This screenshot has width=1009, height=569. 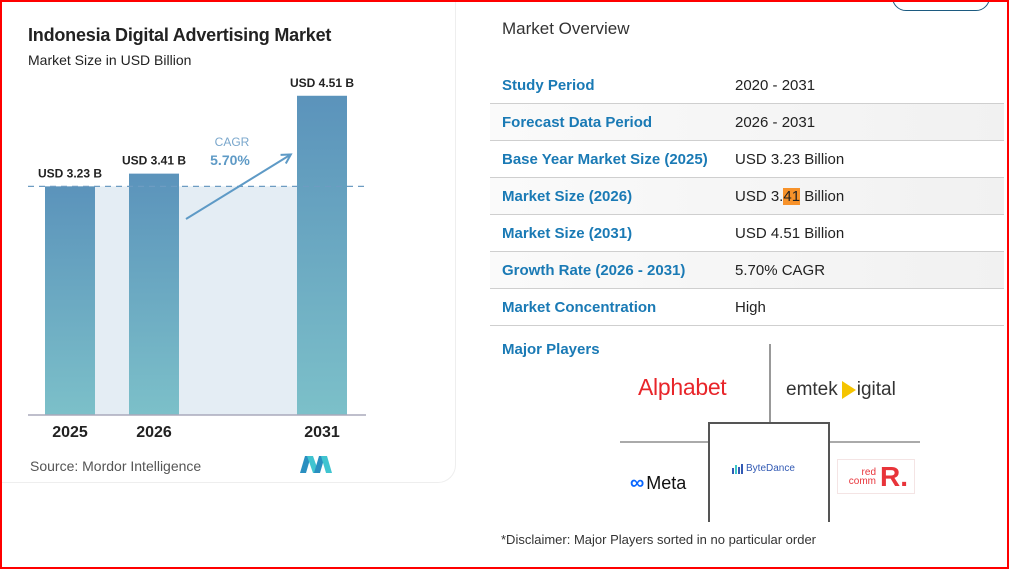 What do you see at coordinates (566, 28) in the screenshot?
I see `overview-title: Market Overview` at bounding box center [566, 28].